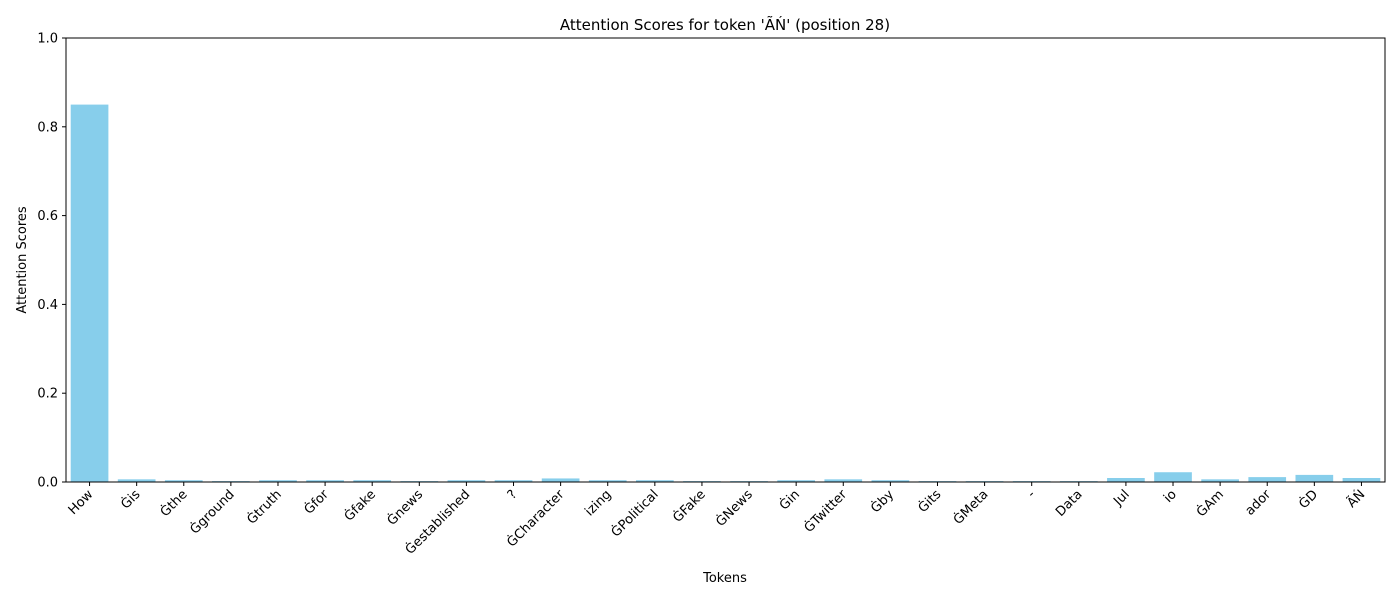  I want to click on x-tick-label-4: Ġtruth, so click(264, 507).